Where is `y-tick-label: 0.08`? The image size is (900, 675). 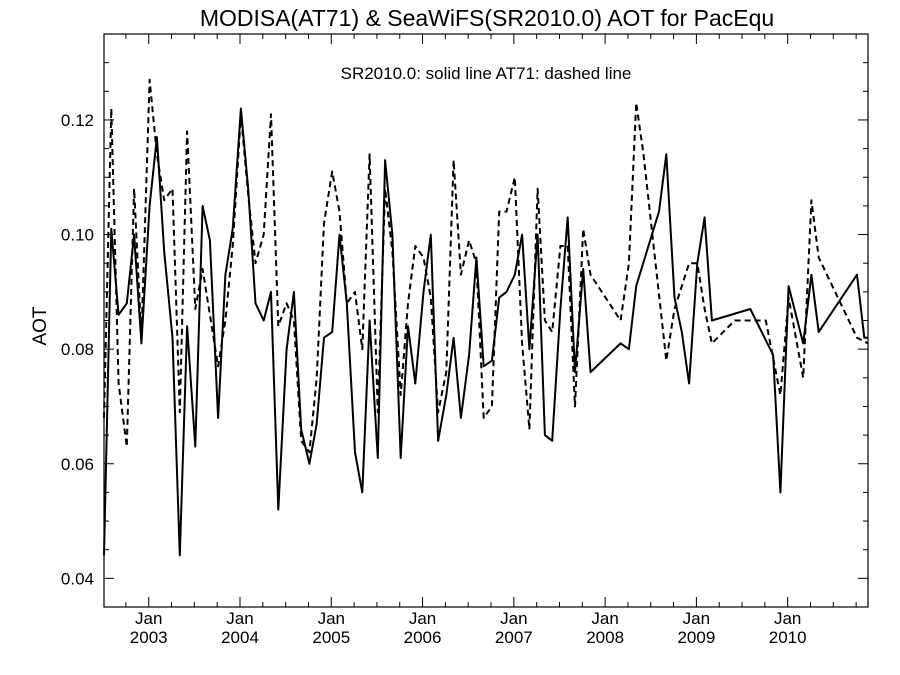 y-tick-label: 0.08 is located at coordinates (77, 349).